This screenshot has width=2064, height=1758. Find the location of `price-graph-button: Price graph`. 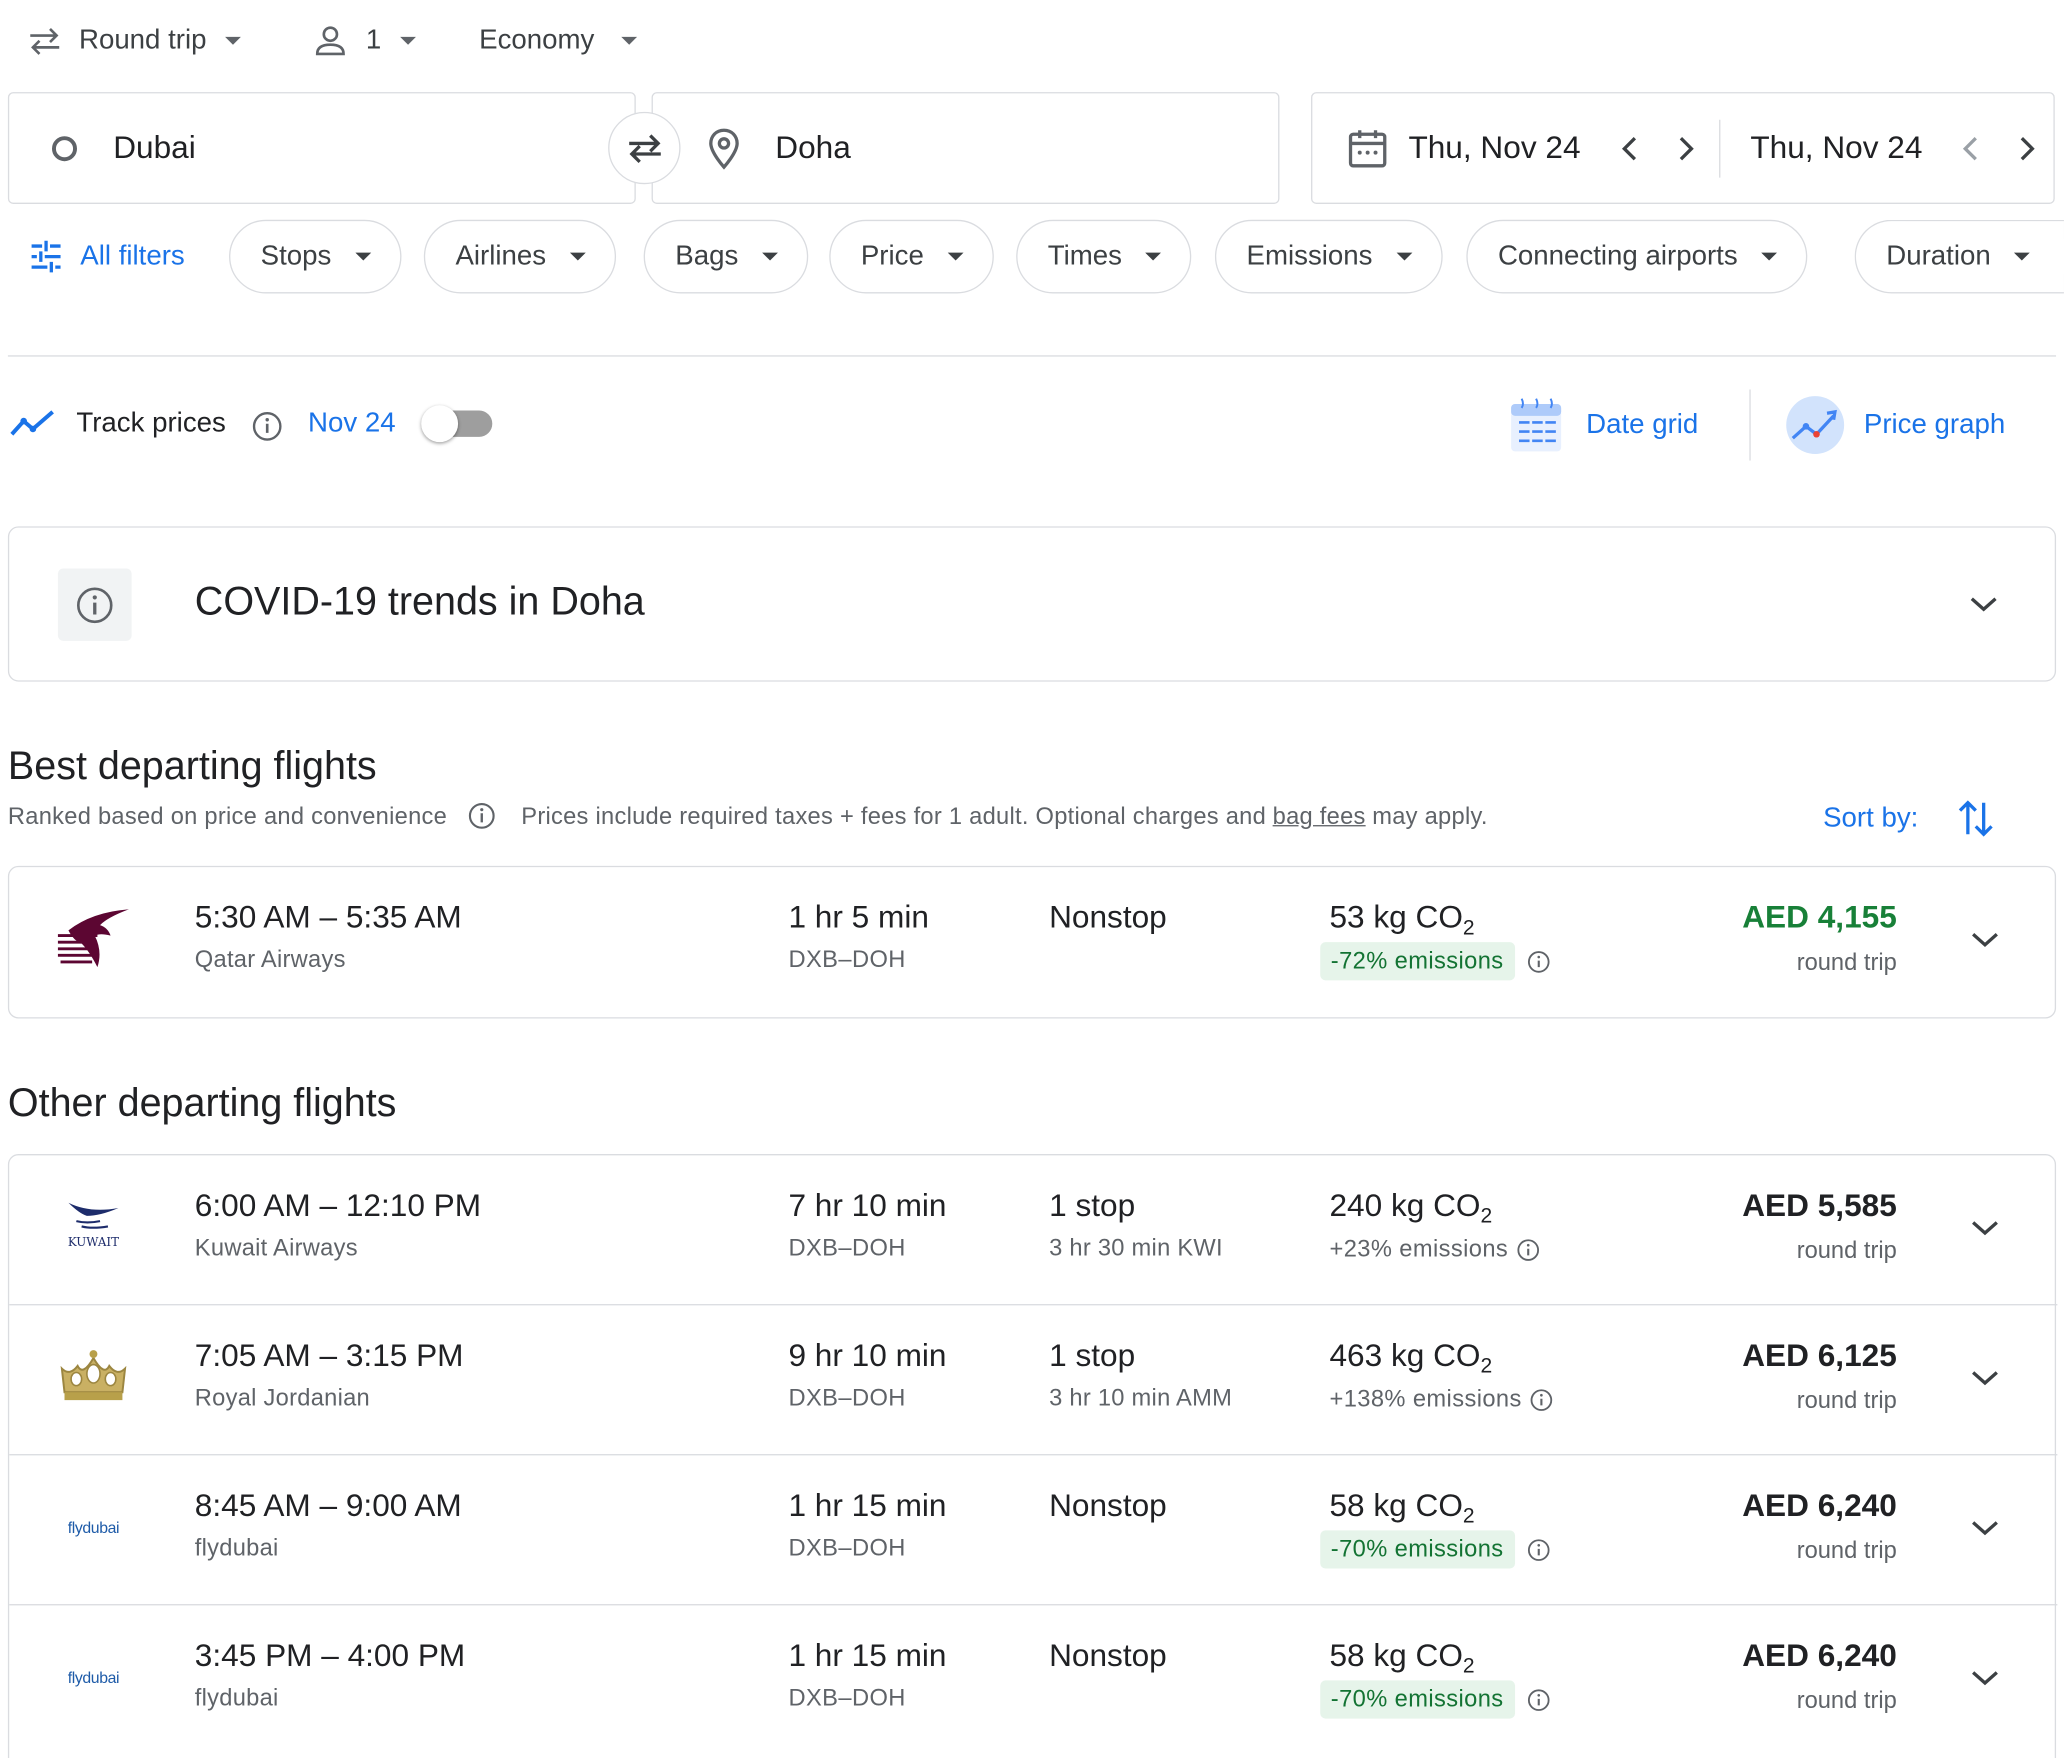

price-graph-button: Price graph is located at coordinates (1894, 425).